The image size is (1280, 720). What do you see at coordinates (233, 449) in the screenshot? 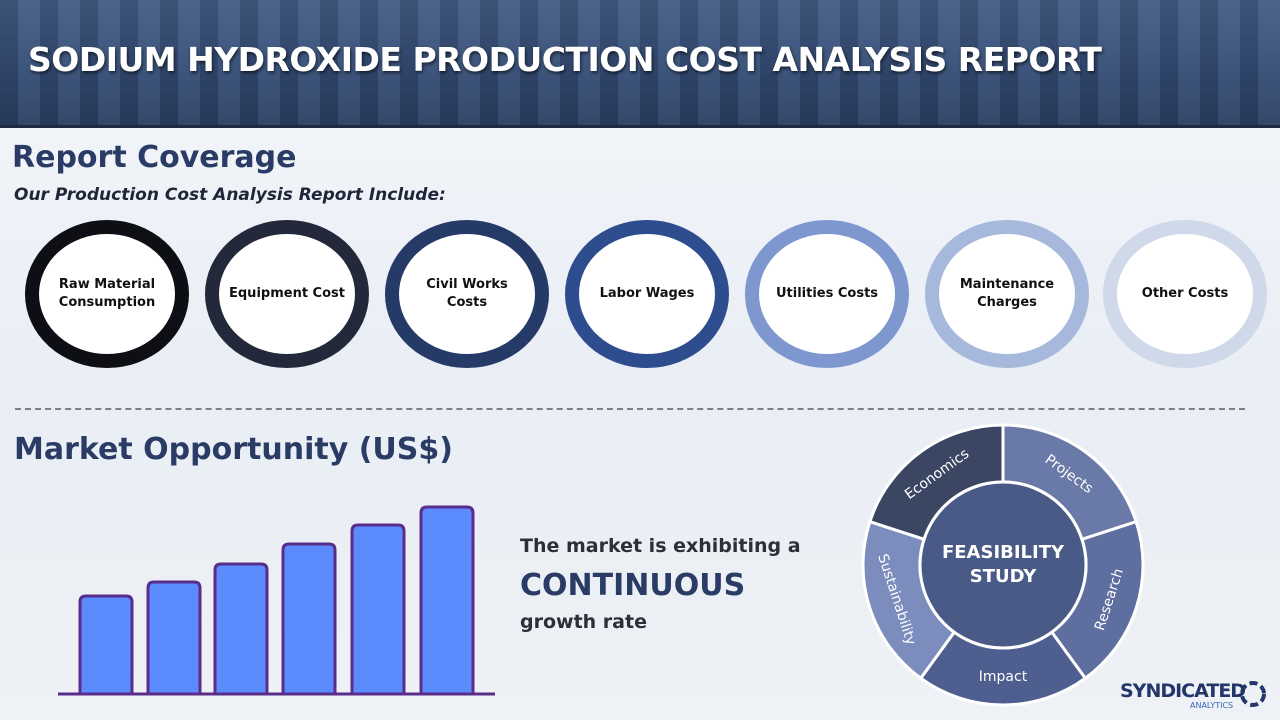
I see `market-heading: Market Opportunity (US$)` at bounding box center [233, 449].